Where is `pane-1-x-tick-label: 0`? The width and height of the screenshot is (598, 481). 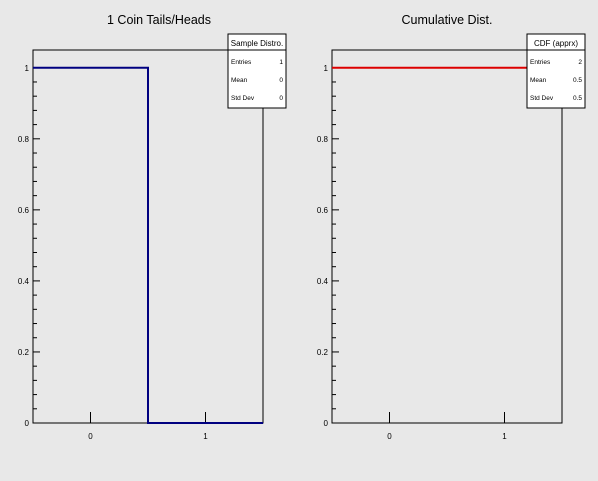
pane-1-x-tick-label: 0 is located at coordinates (90, 436).